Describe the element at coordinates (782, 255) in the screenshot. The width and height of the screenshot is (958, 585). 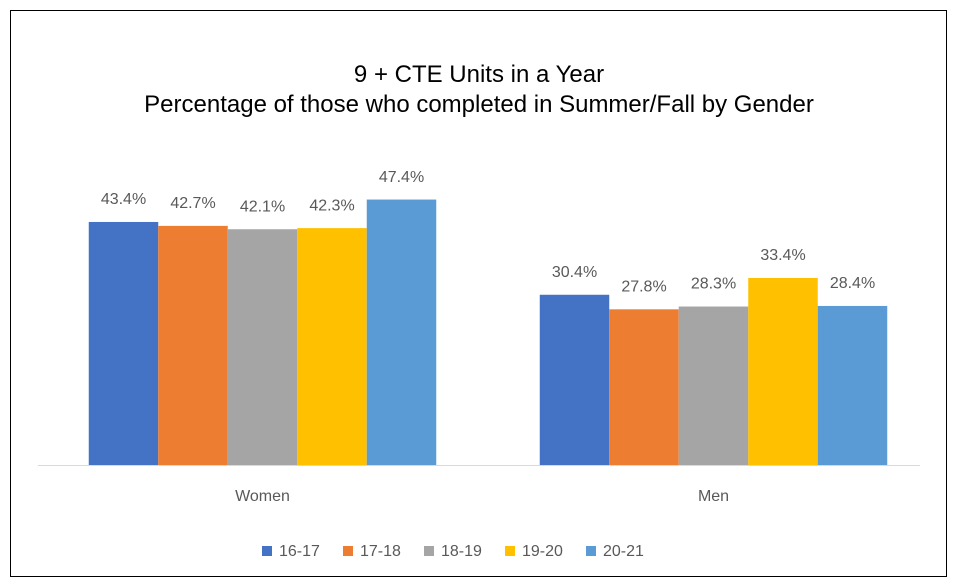
I see `data-label: 33.4%` at that location.